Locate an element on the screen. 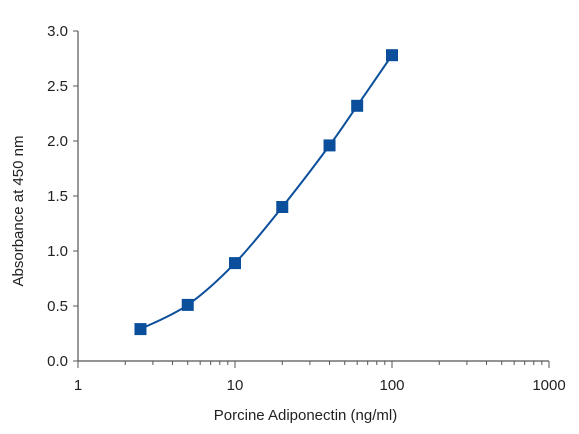  y-tick-label: 1.5 is located at coordinates (57, 196).